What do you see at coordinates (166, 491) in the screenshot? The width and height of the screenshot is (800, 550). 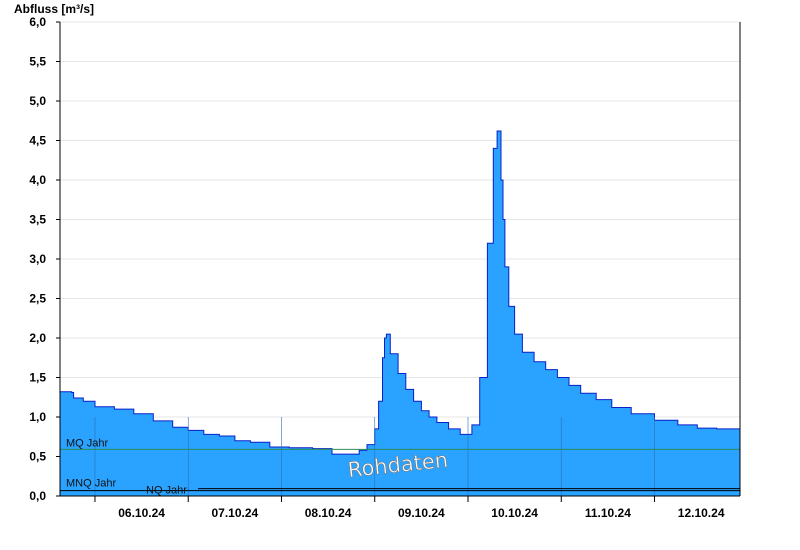 I see `nq-label: NQ Jahr` at bounding box center [166, 491].